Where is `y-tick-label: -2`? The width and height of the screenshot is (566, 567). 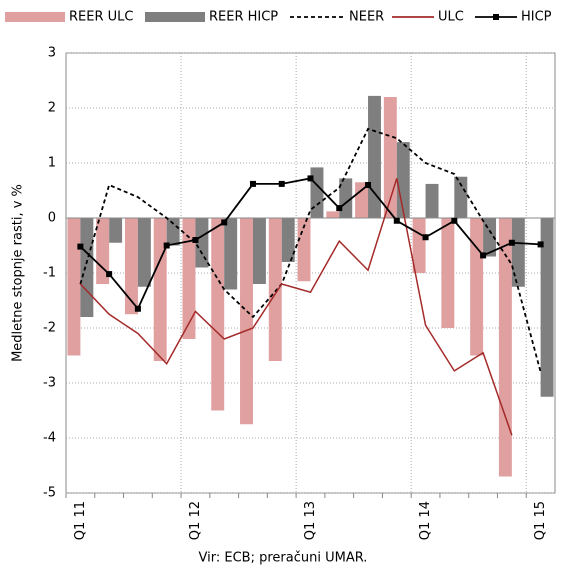
y-tick-label: -2 is located at coordinates (49, 328).